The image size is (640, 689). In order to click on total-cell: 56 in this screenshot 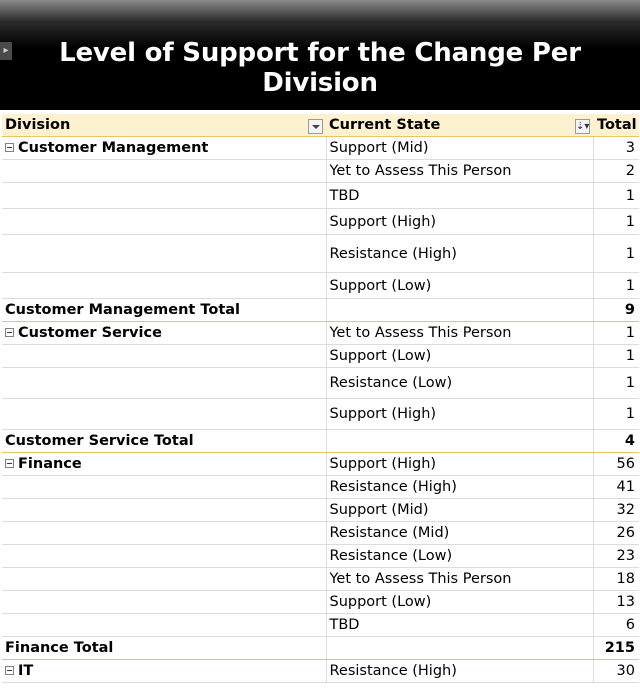, I will do `click(615, 464)`.